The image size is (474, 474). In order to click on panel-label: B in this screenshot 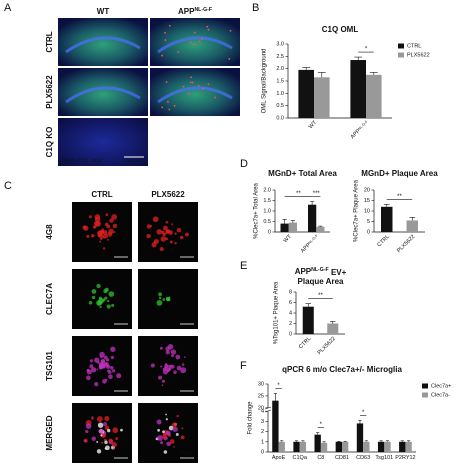, I will do `click(255, 8)`.